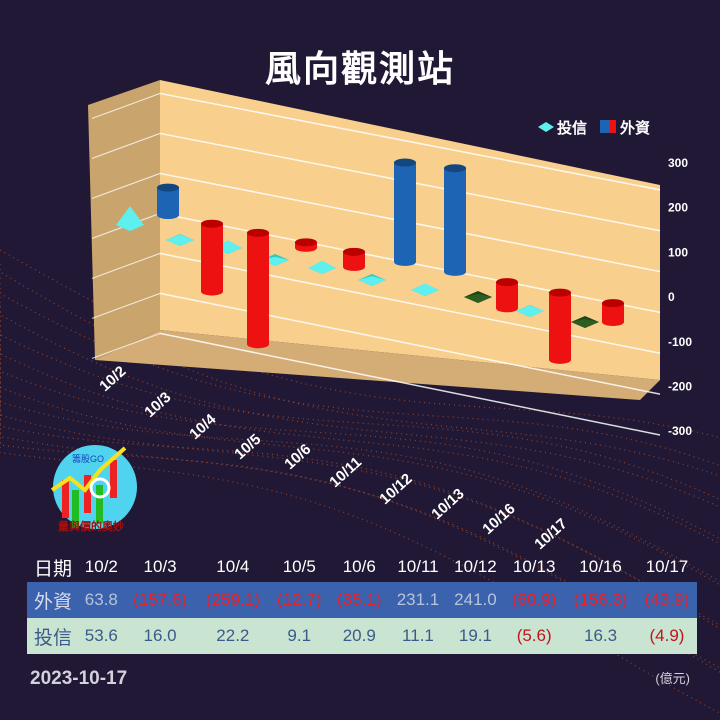 This screenshot has width=720, height=720. I want to click on table-cell: 16.3, so click(601, 635).